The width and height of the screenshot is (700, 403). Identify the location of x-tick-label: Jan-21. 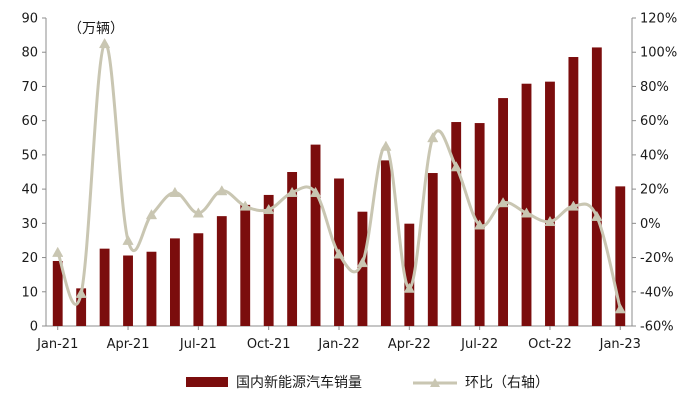
(57, 344).